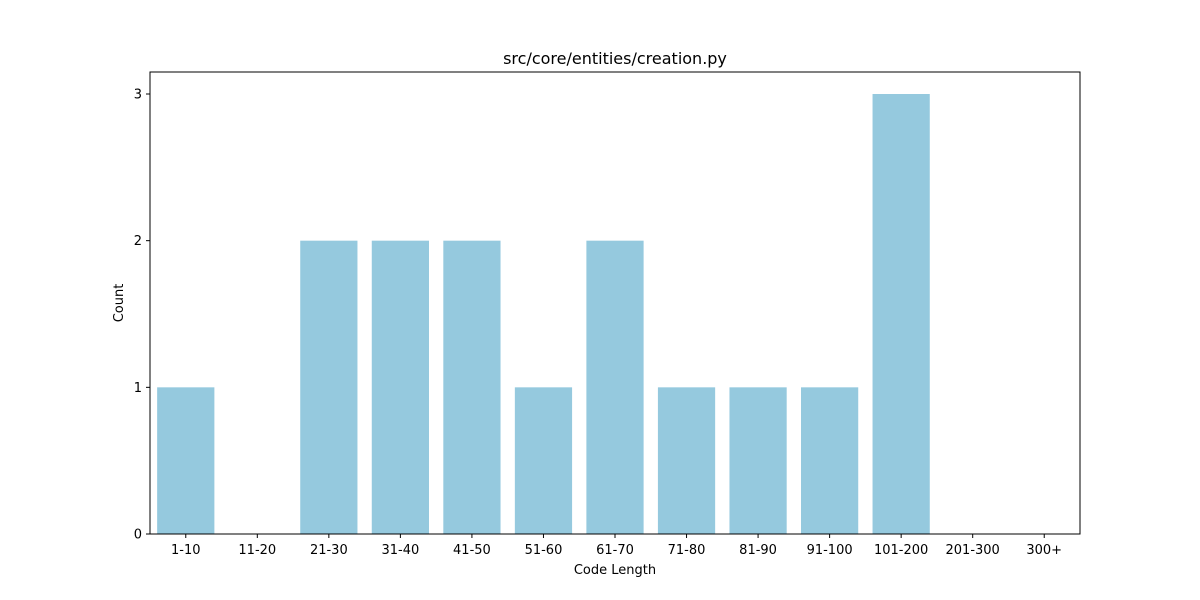  I want to click on x-tick-label: 41-50, so click(472, 550).